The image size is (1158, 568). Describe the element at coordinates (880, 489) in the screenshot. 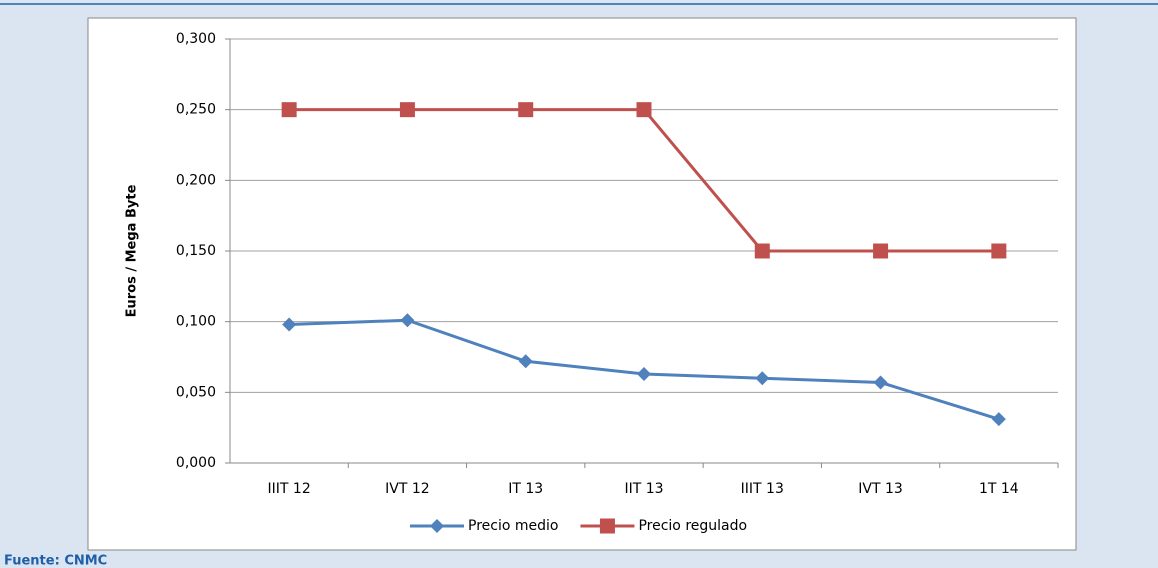

I see `x-tick-label: IVT 13` at that location.